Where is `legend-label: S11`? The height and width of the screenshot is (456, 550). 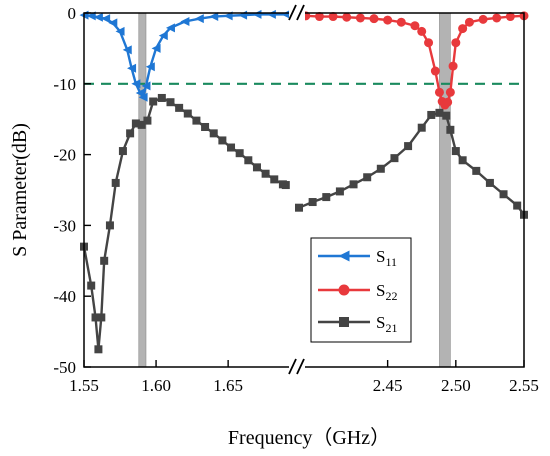 legend-label: S11 is located at coordinates (386, 258).